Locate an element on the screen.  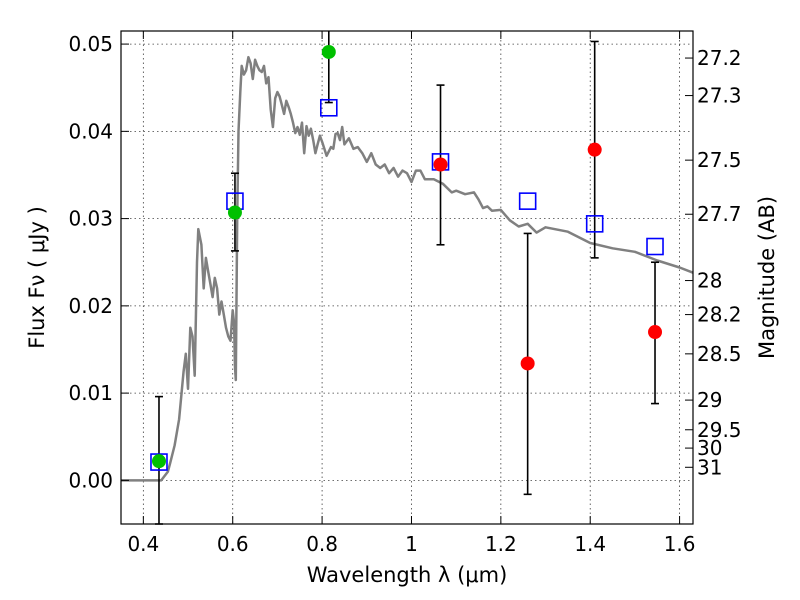
magnitude-tick-label: 28.5 is located at coordinates (719, 354).